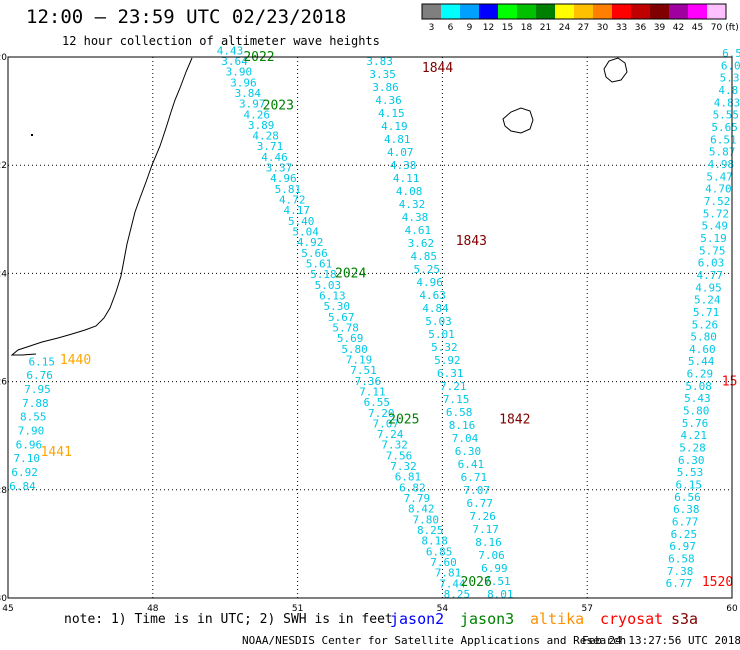  What do you see at coordinates (557, 619) in the screenshot?
I see `satellite-altika-label: altika` at bounding box center [557, 619].